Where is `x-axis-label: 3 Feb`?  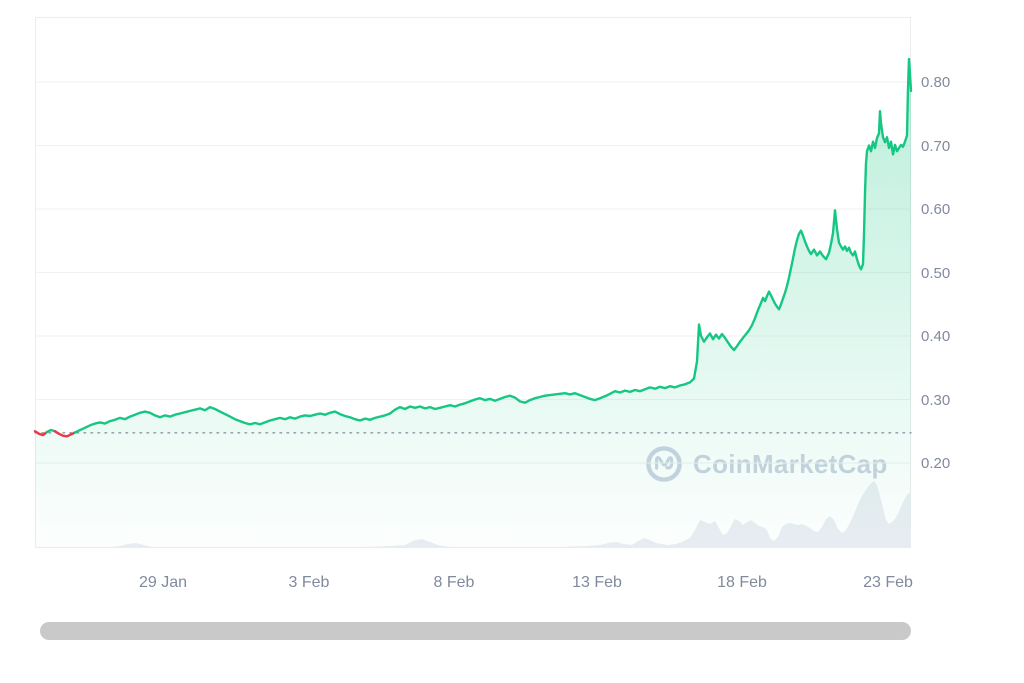
x-axis-label: 3 Feb is located at coordinates (309, 582).